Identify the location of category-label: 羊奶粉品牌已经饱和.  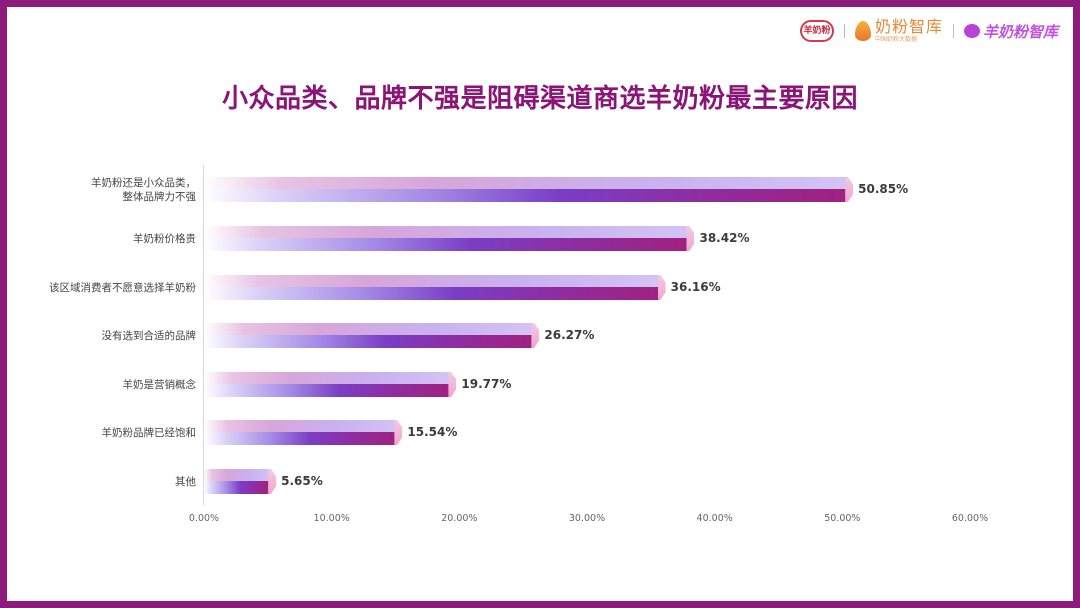
(149, 433).